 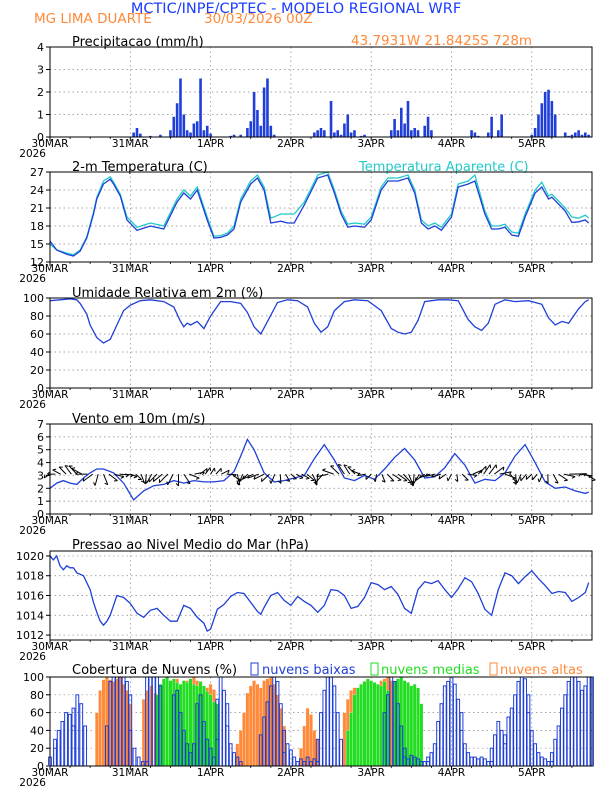 What do you see at coordinates (50, 144) in the screenshot?
I see `precip-xtick-label: 30MAR` at bounding box center [50, 144].